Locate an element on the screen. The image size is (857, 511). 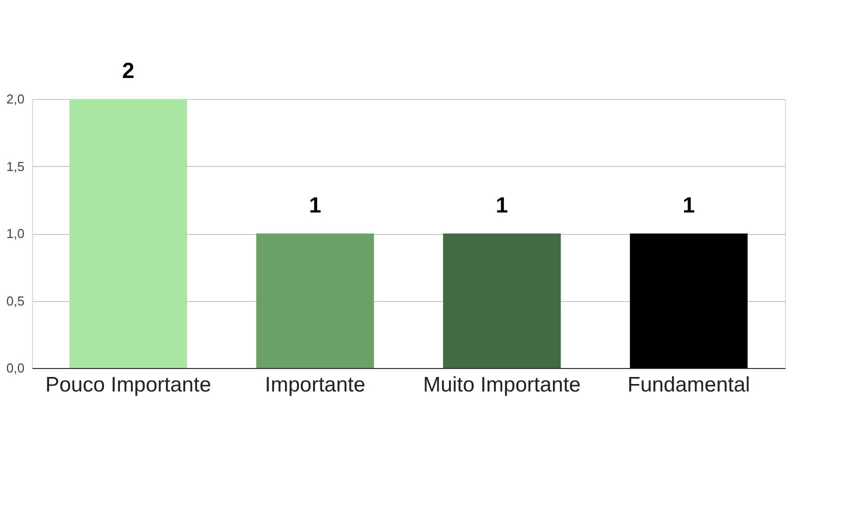
x-tick-label: Muito Importante is located at coordinates (502, 385).